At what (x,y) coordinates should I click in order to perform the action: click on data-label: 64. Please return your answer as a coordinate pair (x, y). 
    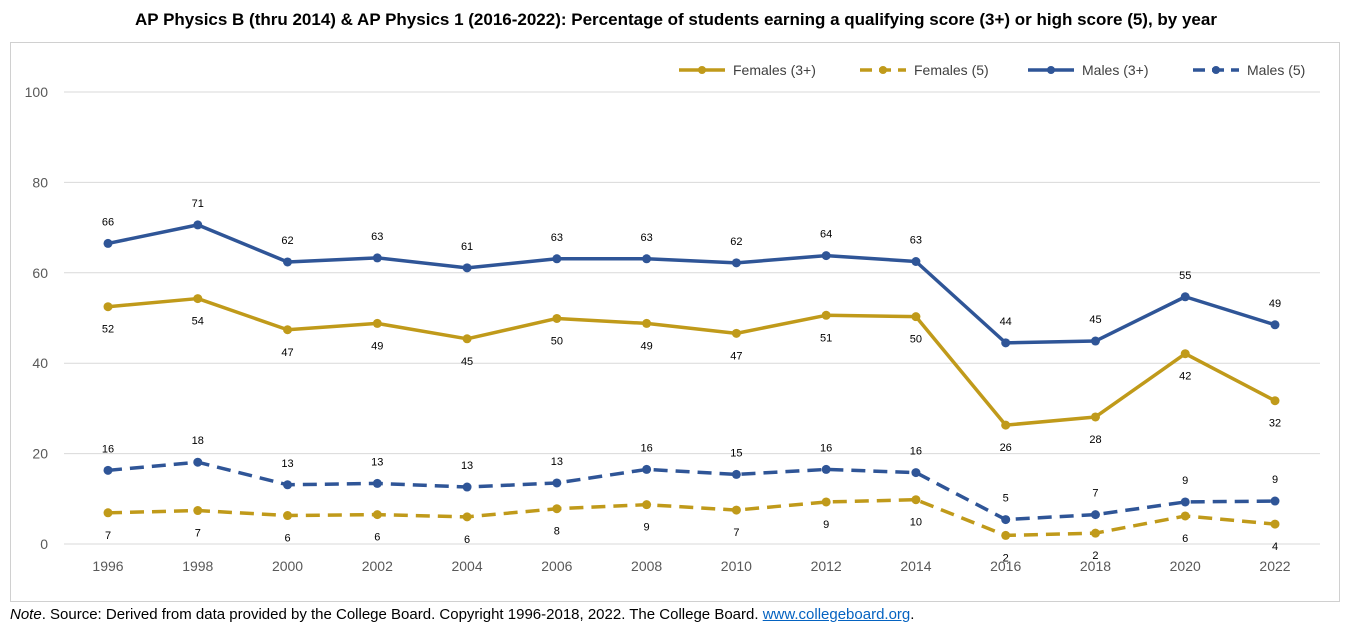
    Looking at the image, I should click on (826, 235).